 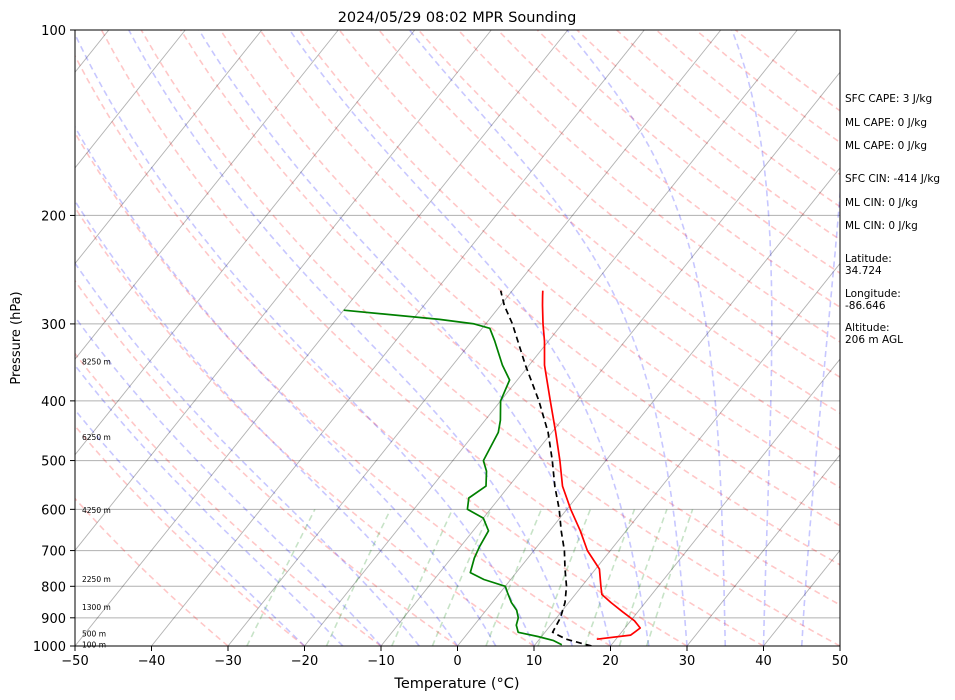 What do you see at coordinates (49, 647) in the screenshot?
I see `y-tick-label: 1000` at bounding box center [49, 647].